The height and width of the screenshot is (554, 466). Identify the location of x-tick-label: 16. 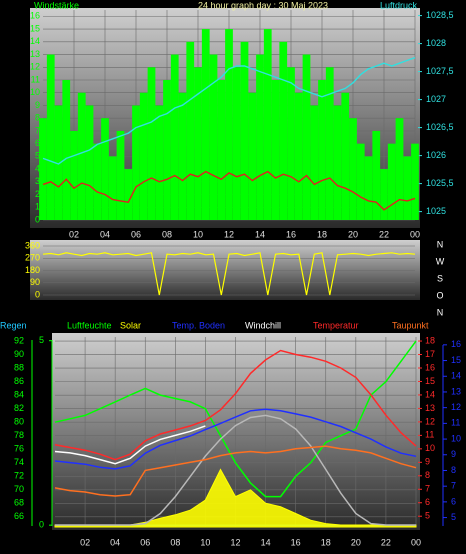
(296, 542).